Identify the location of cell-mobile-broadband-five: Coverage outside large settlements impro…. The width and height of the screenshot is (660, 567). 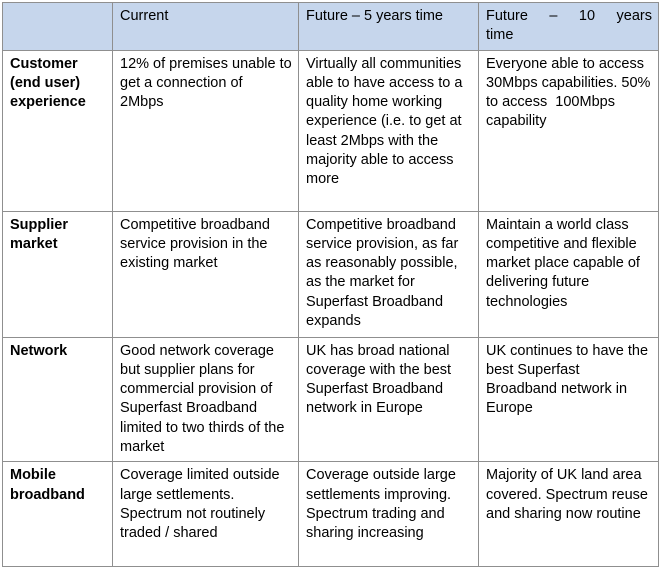
(388, 514).